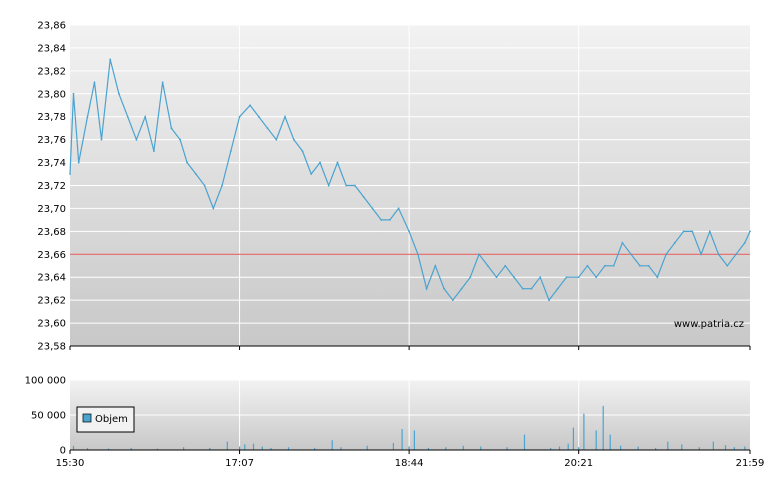 The image size is (780, 494). I want to click on legend-swatch, so click(87, 418).